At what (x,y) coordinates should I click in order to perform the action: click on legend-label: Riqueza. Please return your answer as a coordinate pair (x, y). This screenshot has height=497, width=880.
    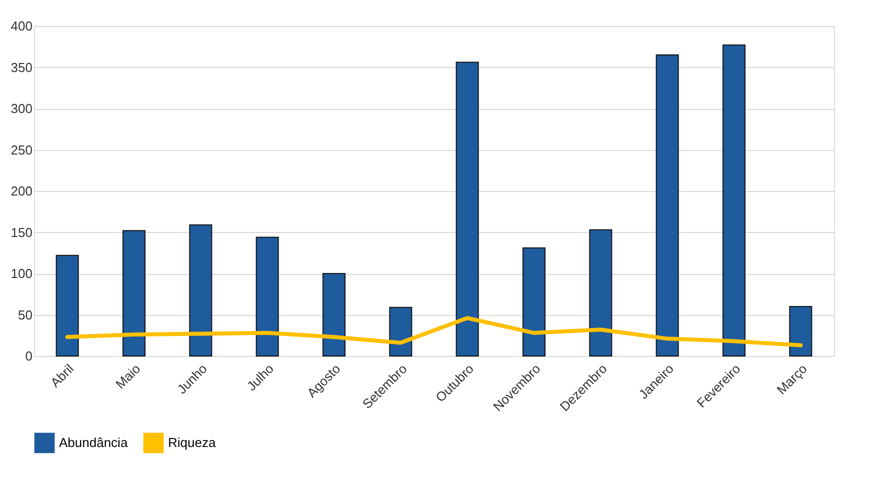
    Looking at the image, I should click on (192, 442).